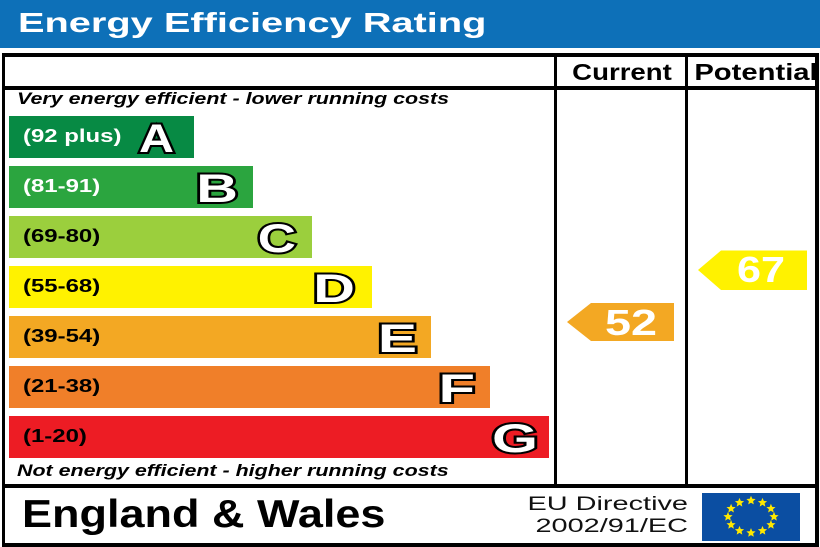  What do you see at coordinates (515, 439) in the screenshot?
I see `svg-text: G` at bounding box center [515, 439].